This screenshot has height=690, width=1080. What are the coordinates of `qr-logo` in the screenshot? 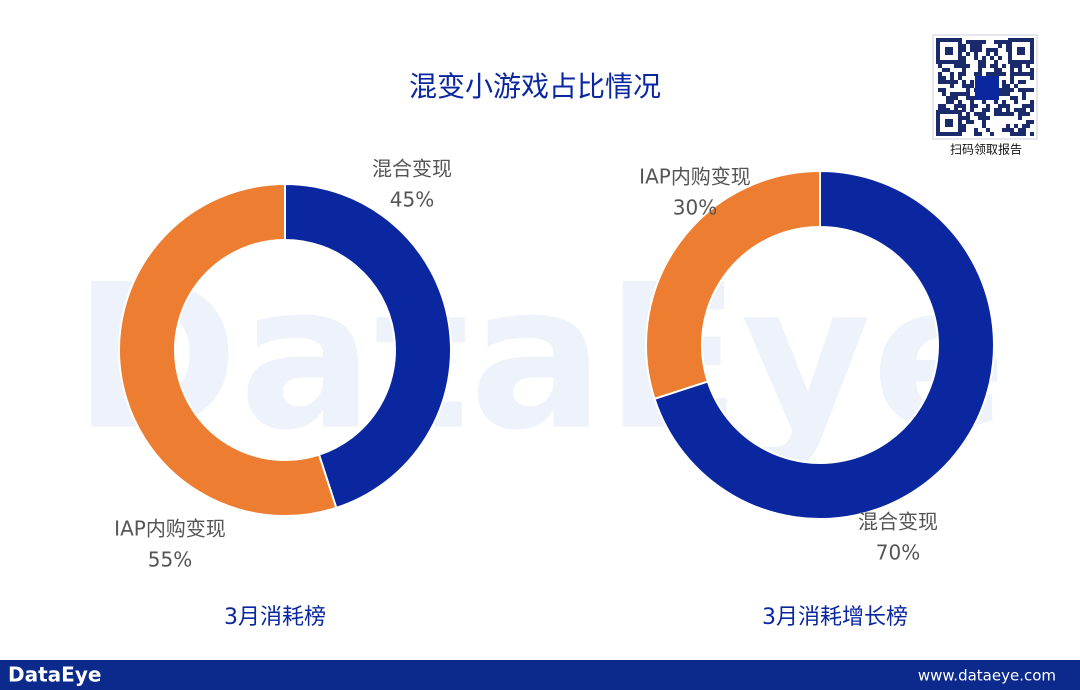 It's located at (987, 88).